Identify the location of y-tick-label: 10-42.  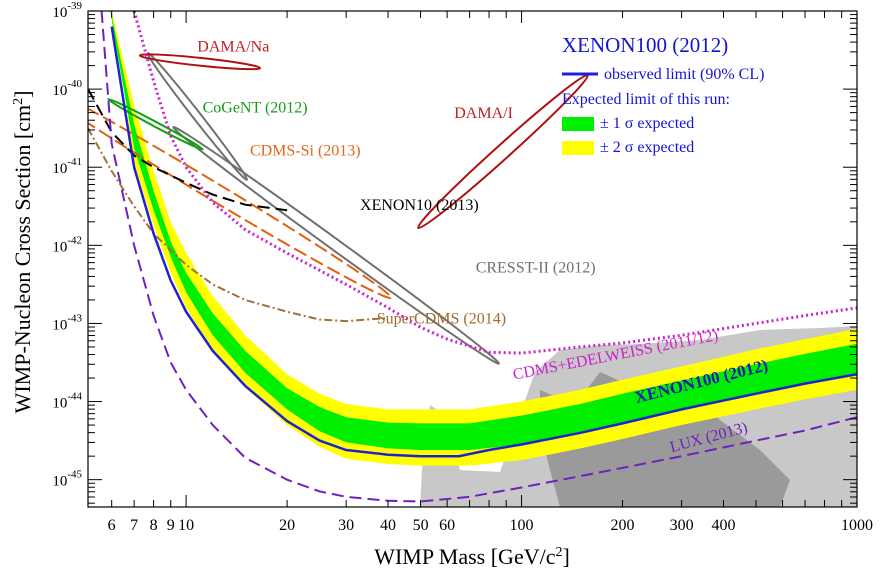
(67, 244).